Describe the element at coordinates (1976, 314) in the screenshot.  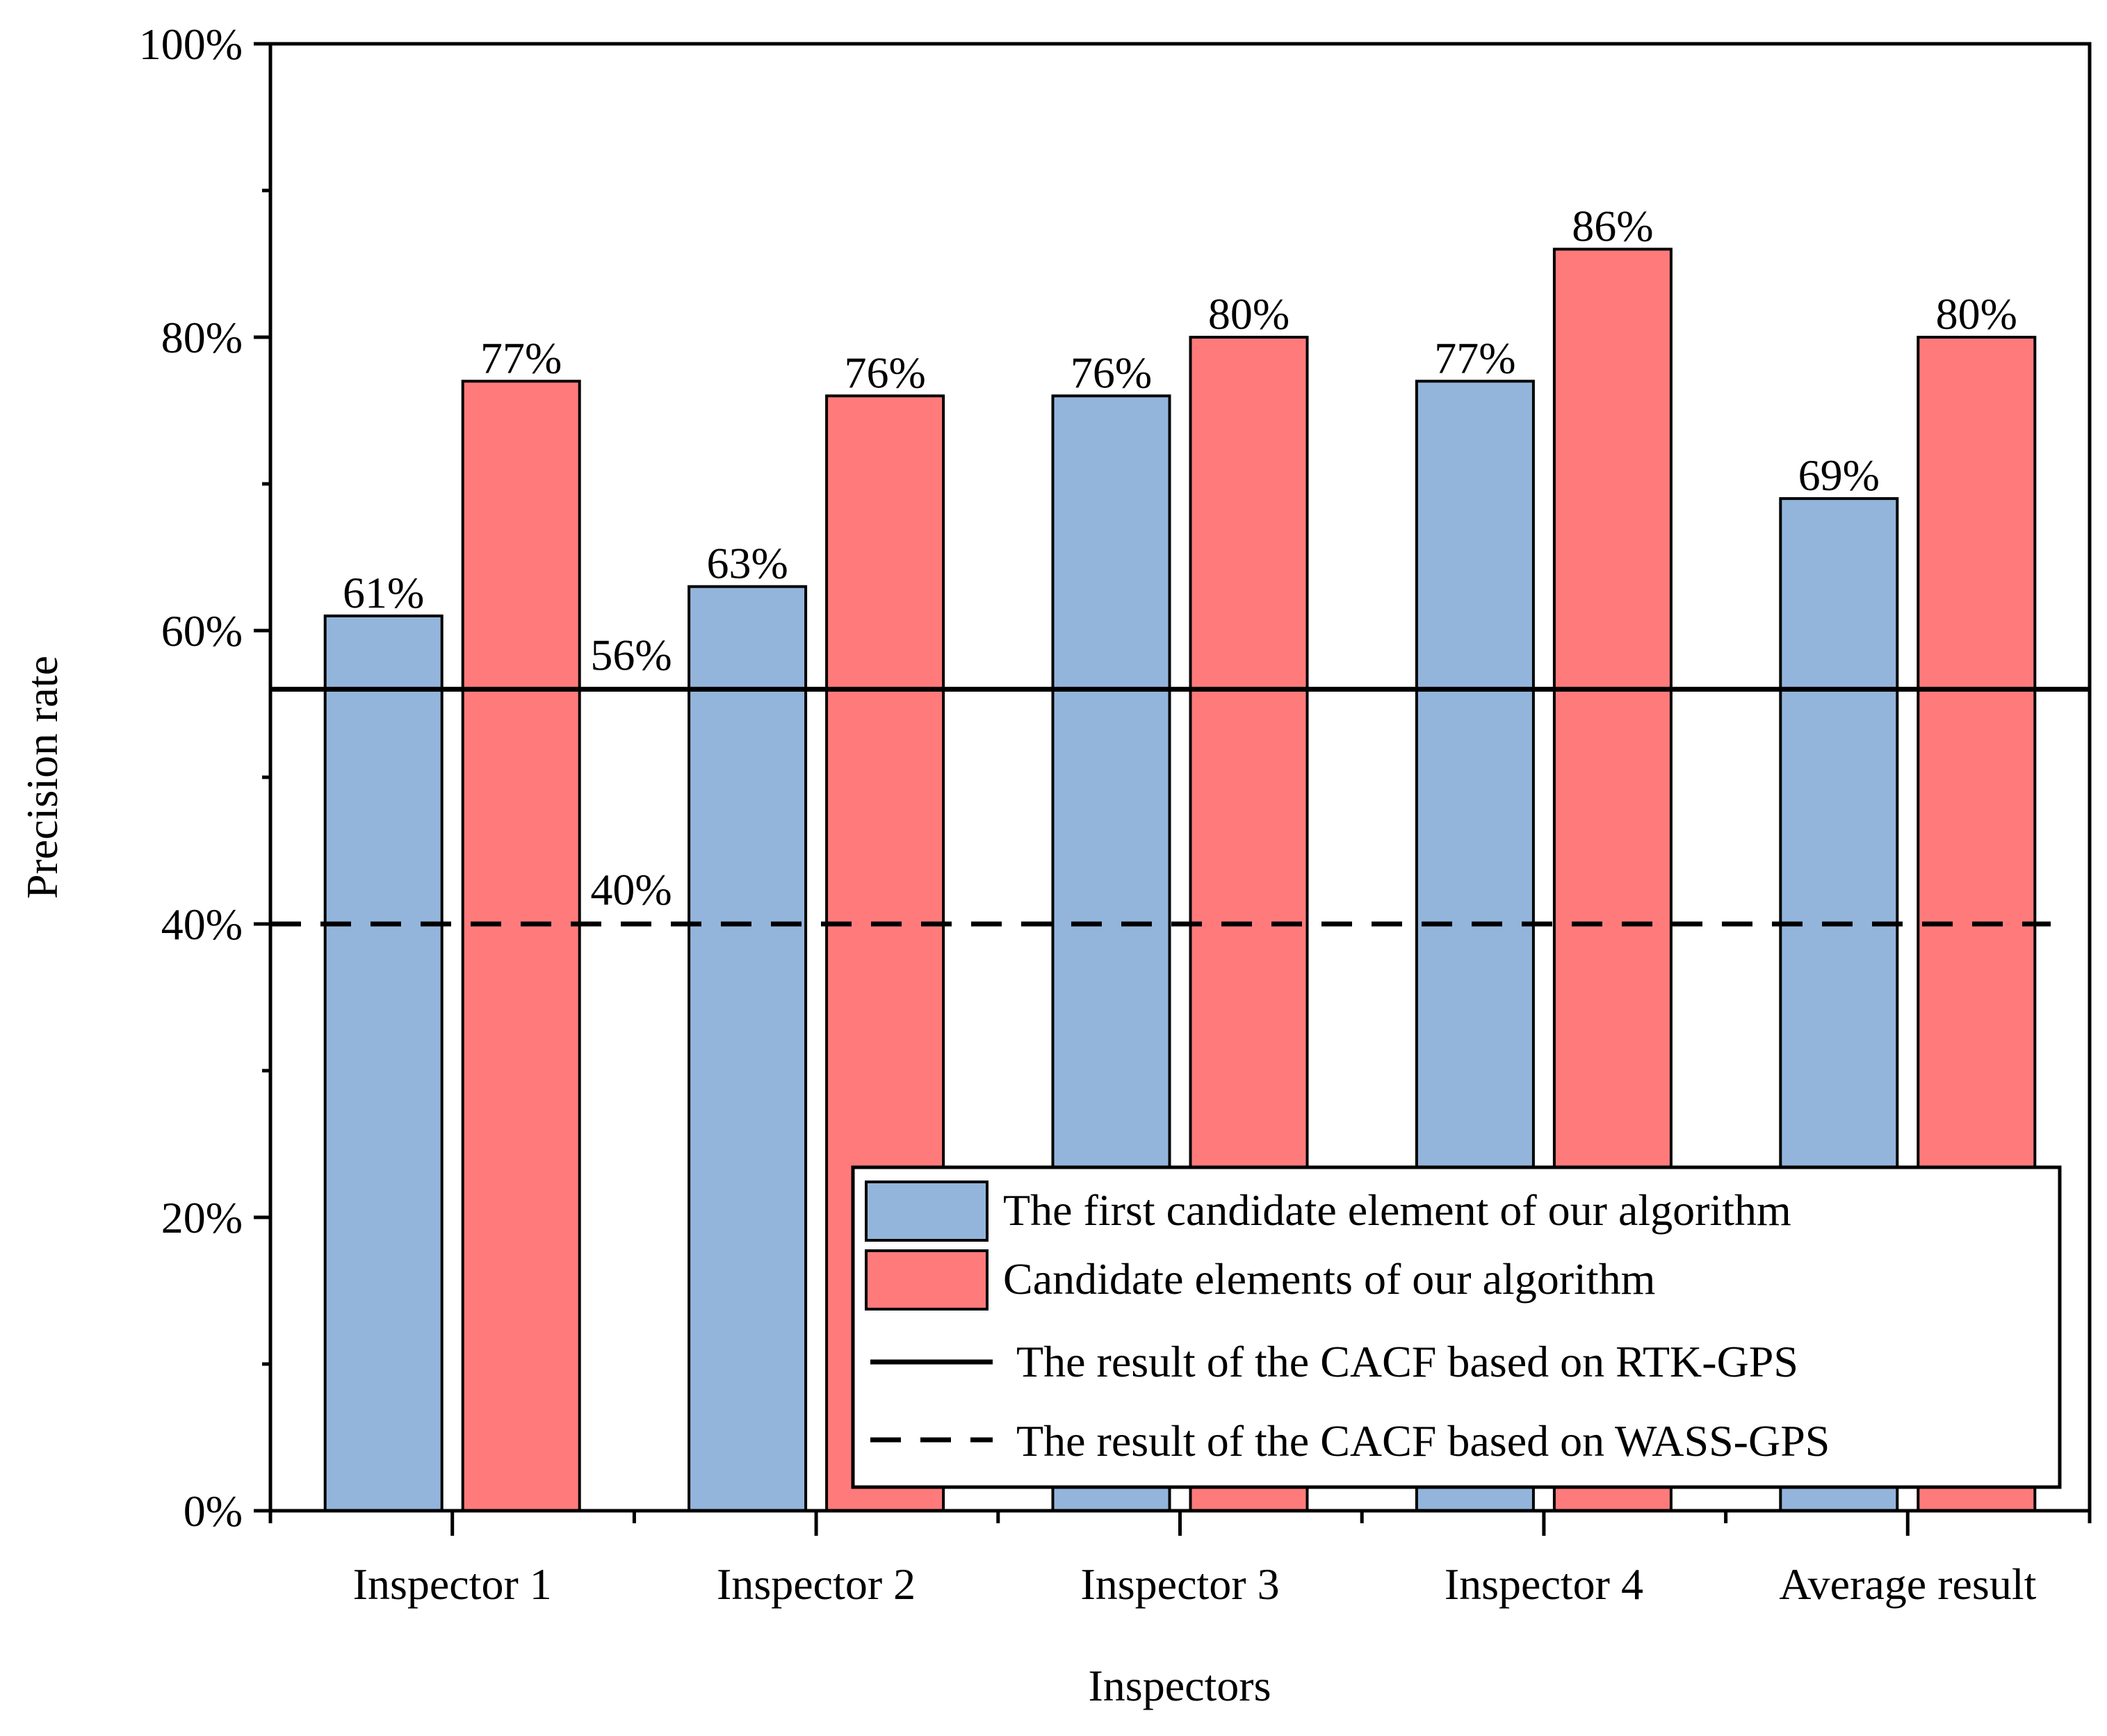
I see `bar-label-s2-5: 80%` at that location.